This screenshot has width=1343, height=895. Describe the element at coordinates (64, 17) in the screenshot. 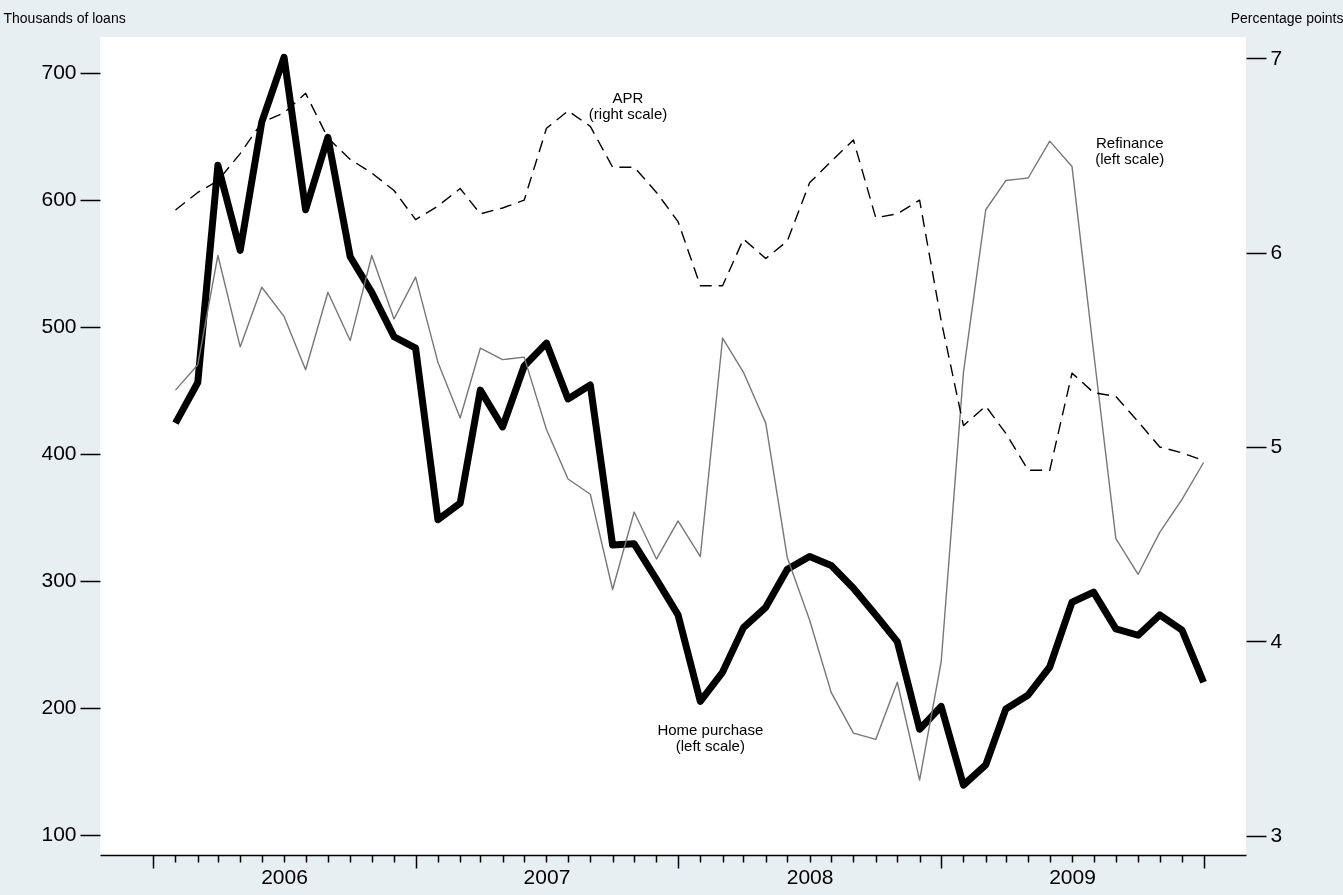

I see `y-axis-title: Thousands of loans` at that location.